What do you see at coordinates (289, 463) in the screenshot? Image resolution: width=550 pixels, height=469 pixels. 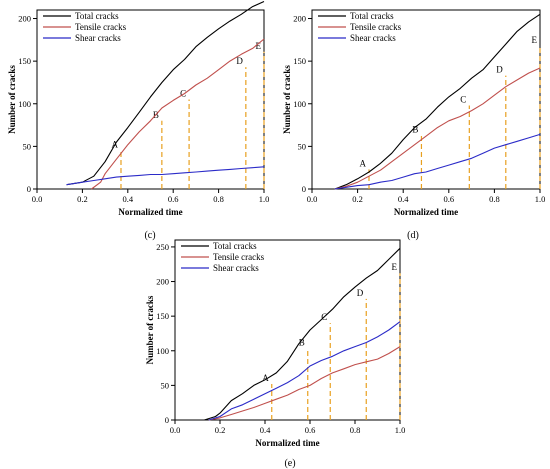 I see `panel-label: (e)` at bounding box center [289, 463].